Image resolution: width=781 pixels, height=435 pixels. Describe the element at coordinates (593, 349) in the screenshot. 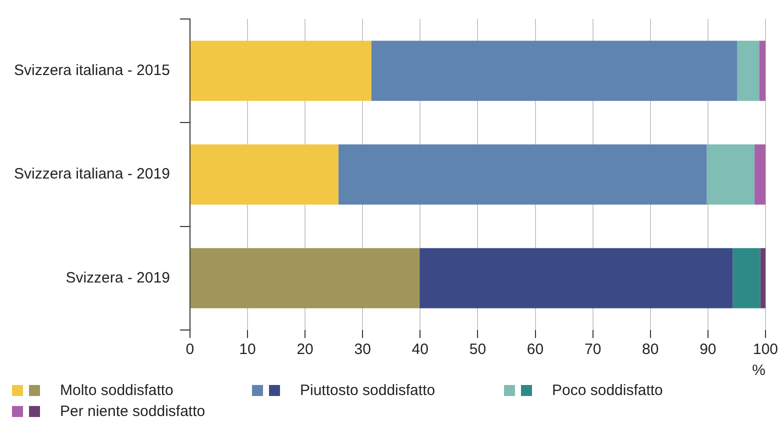

I see `x-tick-label: 70` at that location.